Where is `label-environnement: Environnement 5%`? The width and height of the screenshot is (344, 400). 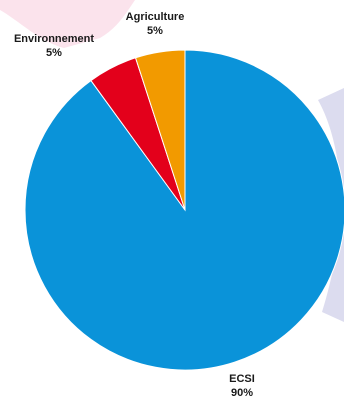
label-environnement: Environnement 5% is located at coordinates (54, 46).